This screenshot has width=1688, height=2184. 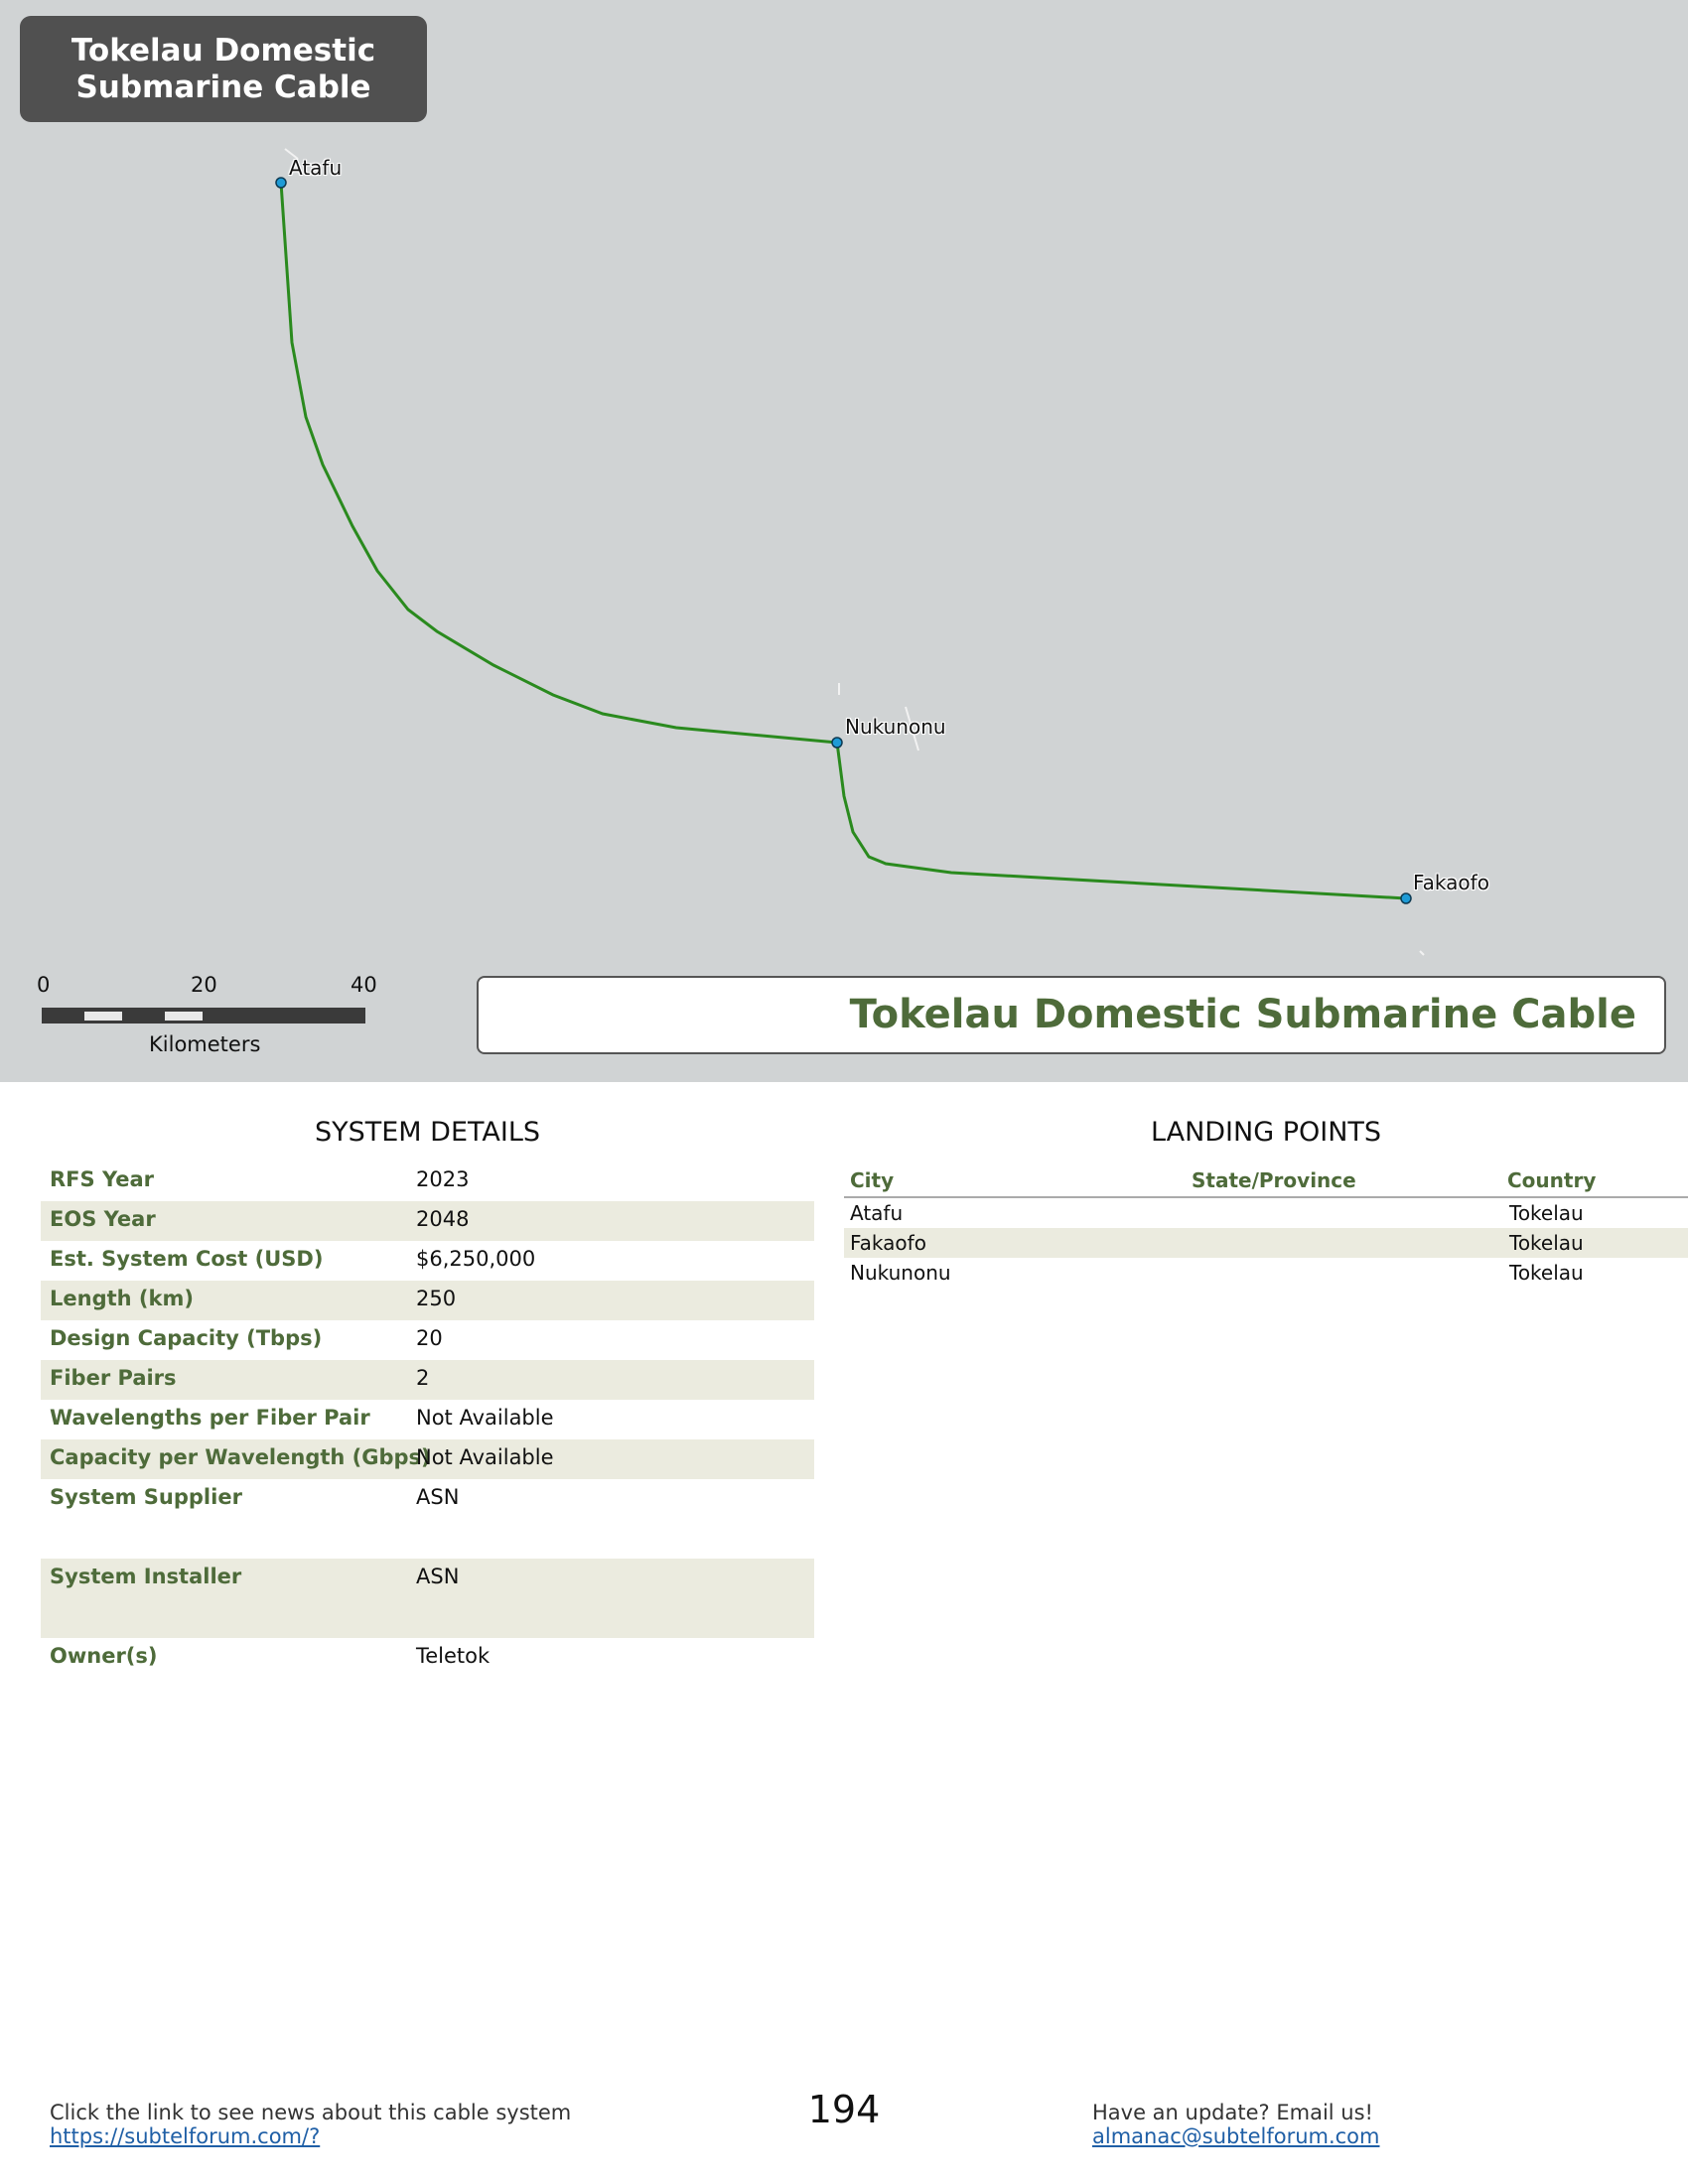 What do you see at coordinates (895, 727) in the screenshot?
I see `place-label-nukunonu: Nukunonu` at bounding box center [895, 727].